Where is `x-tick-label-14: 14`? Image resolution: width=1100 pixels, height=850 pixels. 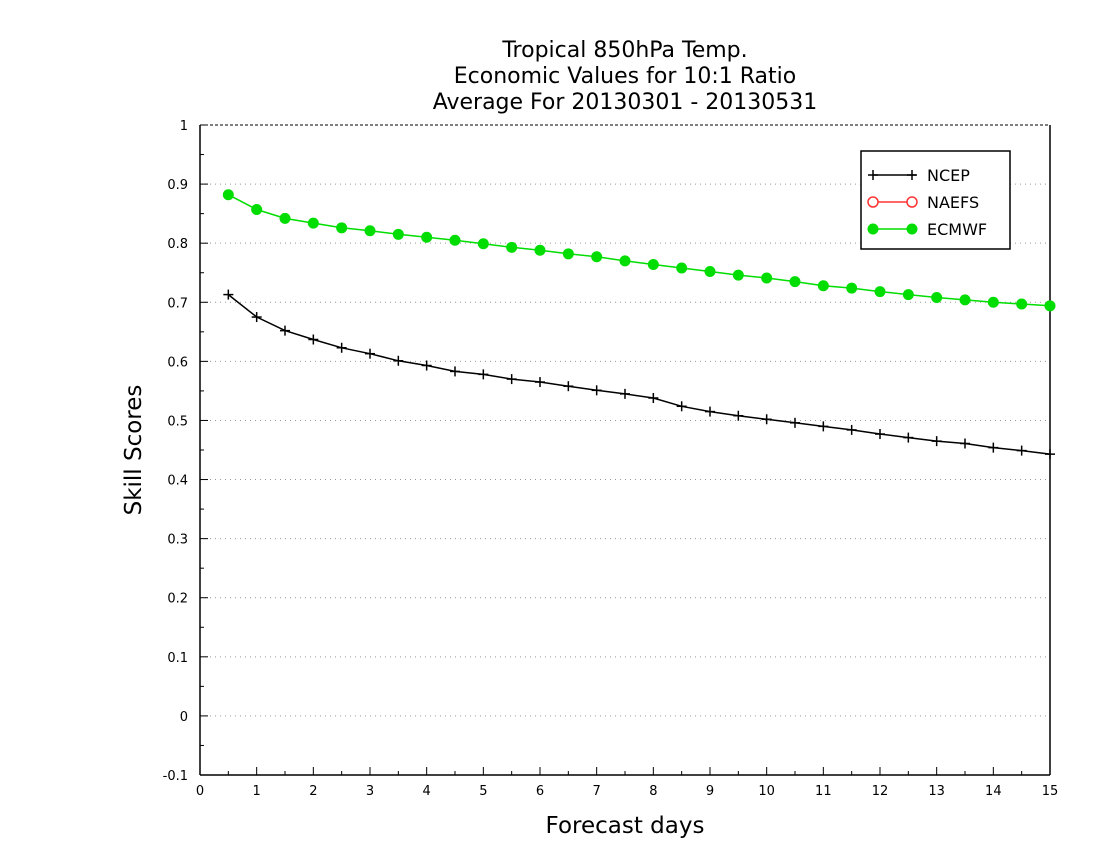 x-tick-label-14: 14 is located at coordinates (993, 791).